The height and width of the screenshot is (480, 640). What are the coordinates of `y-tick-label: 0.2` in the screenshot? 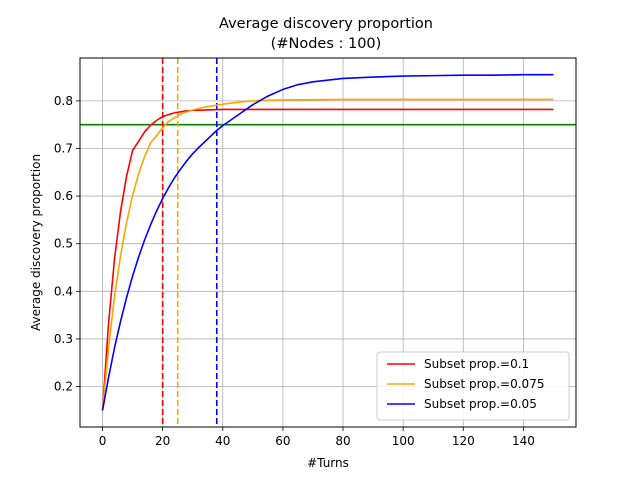 It's located at (63, 387).